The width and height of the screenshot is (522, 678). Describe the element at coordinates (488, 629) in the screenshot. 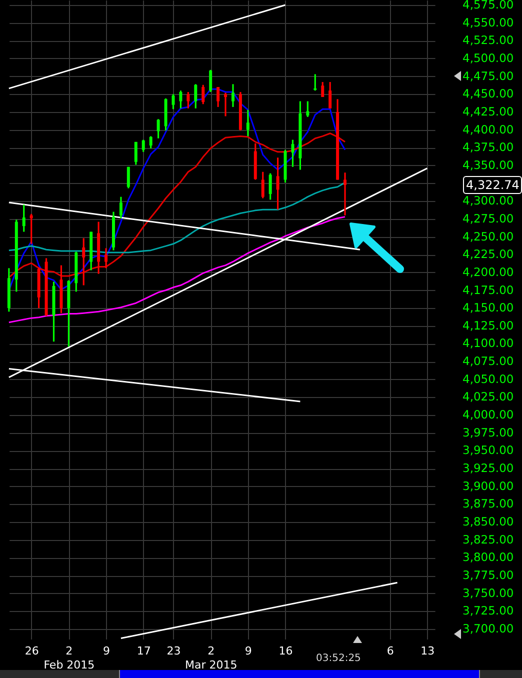

I see `y-tick-label: 3,700.00` at that location.